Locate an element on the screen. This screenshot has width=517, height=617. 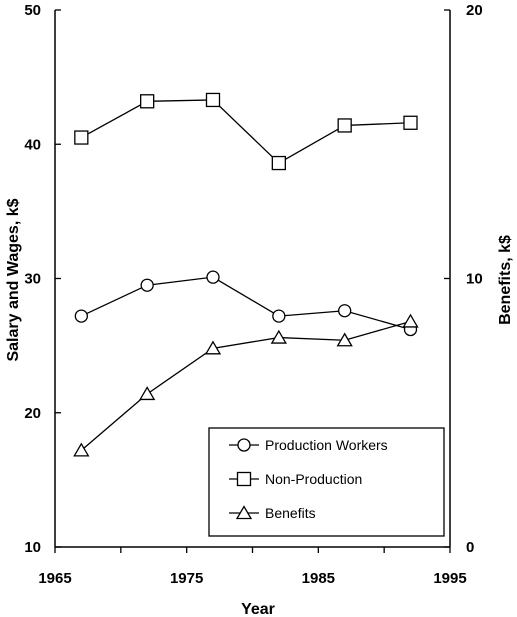
y-left-tick-label: 20 is located at coordinates (32, 413).